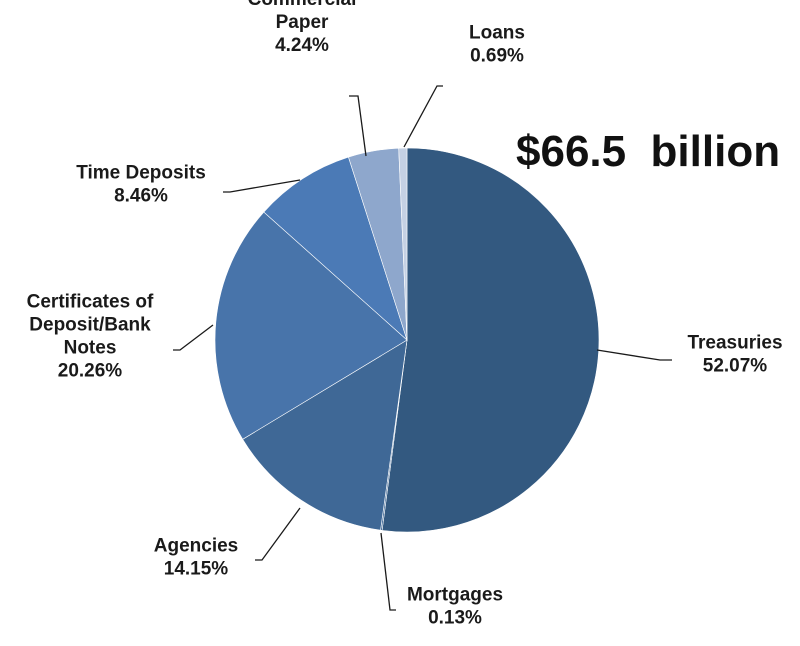 The width and height of the screenshot is (800, 646). What do you see at coordinates (403, 244) in the screenshot?
I see `pie-slice-loans` at bounding box center [403, 244].